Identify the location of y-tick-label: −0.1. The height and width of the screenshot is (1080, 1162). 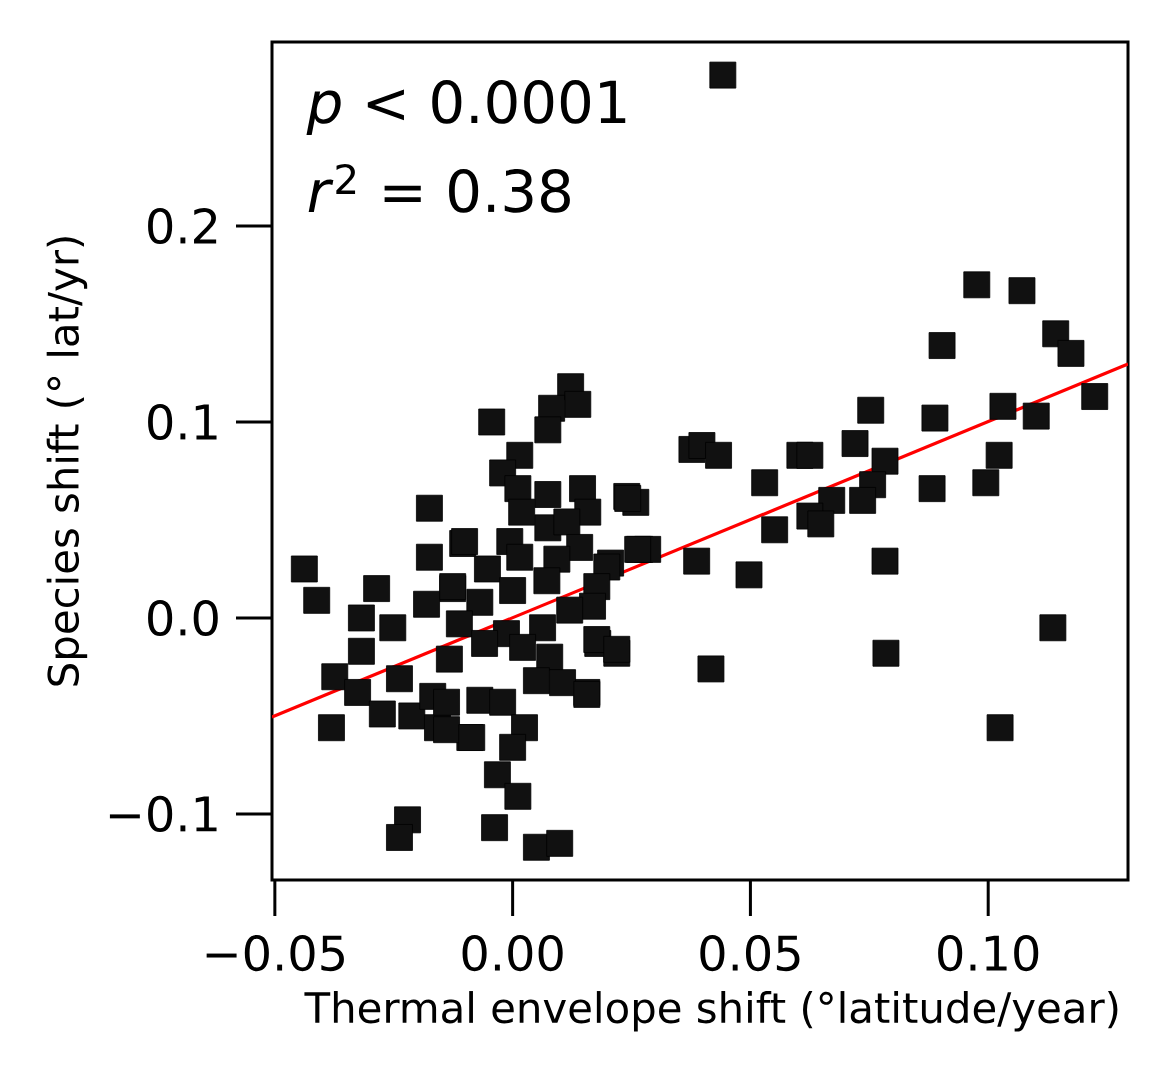
(163, 814).